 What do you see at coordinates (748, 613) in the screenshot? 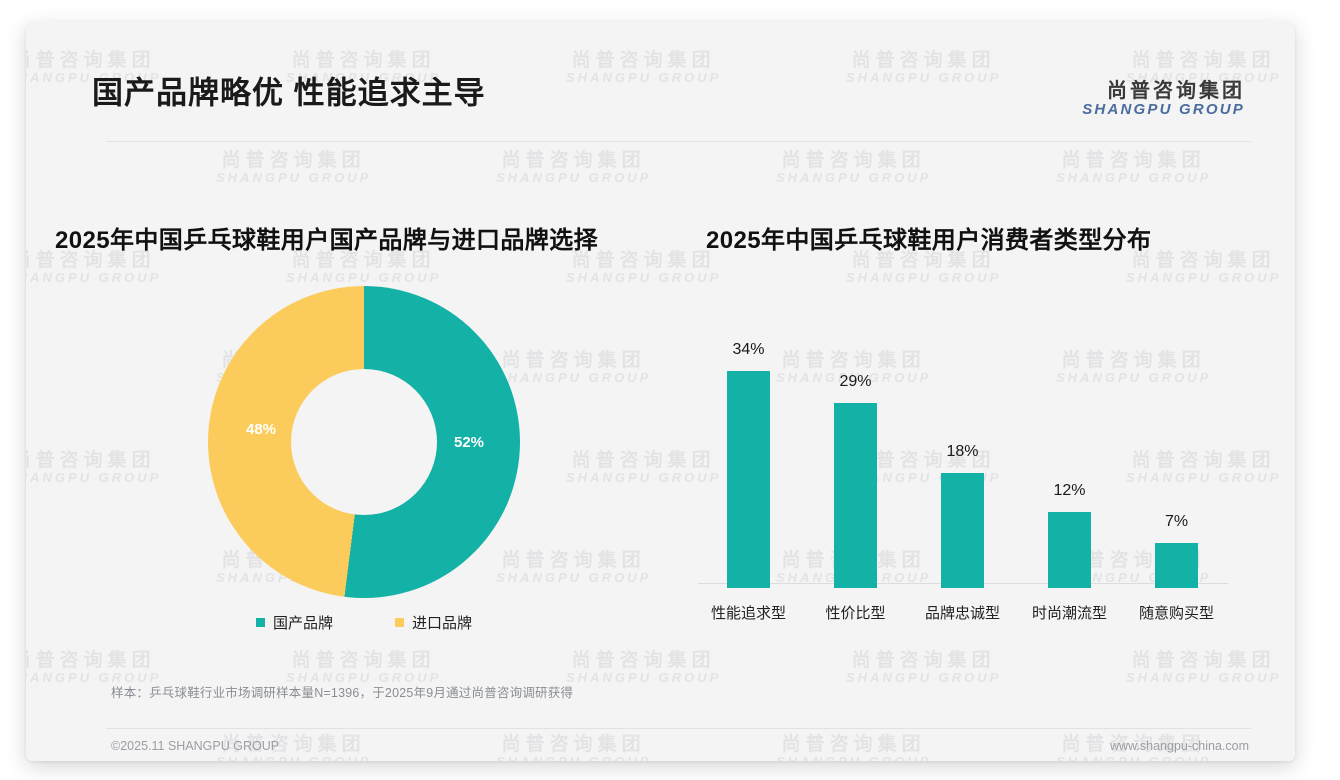
I see `bar-category-label: 性能追求型` at bounding box center [748, 613].